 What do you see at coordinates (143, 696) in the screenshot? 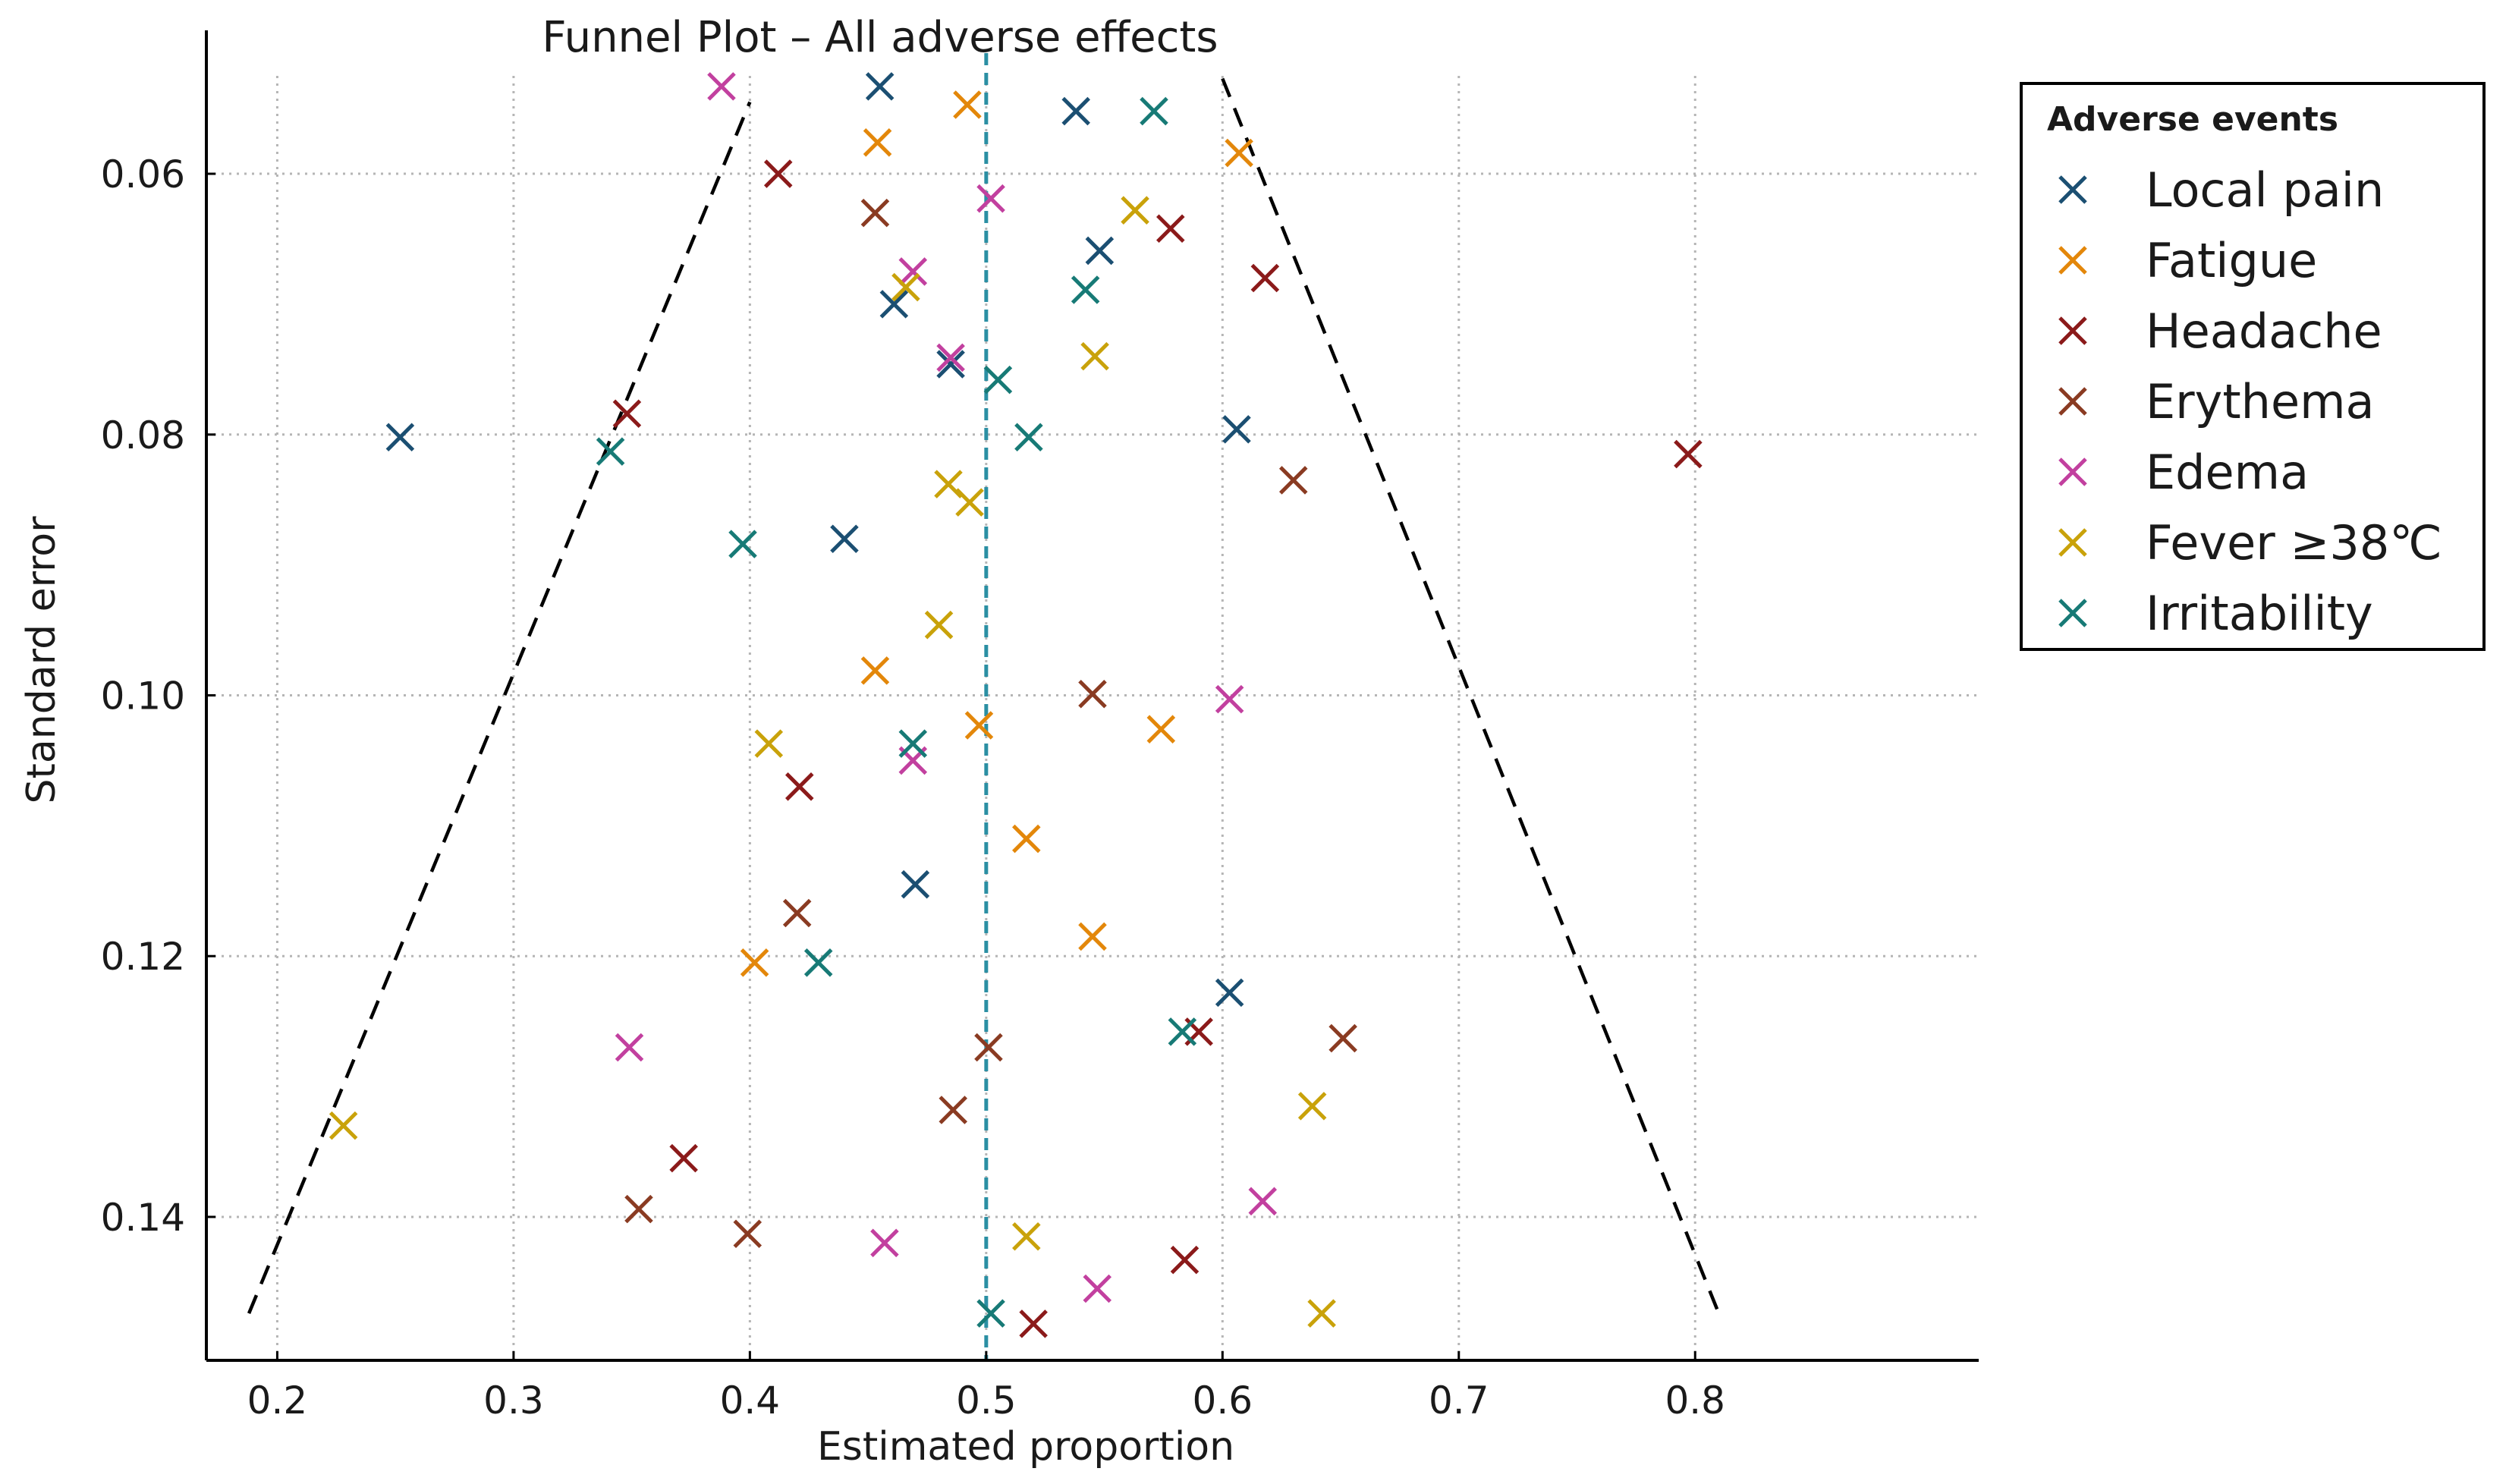
I see `y-tick-label: 0.10` at bounding box center [143, 696].